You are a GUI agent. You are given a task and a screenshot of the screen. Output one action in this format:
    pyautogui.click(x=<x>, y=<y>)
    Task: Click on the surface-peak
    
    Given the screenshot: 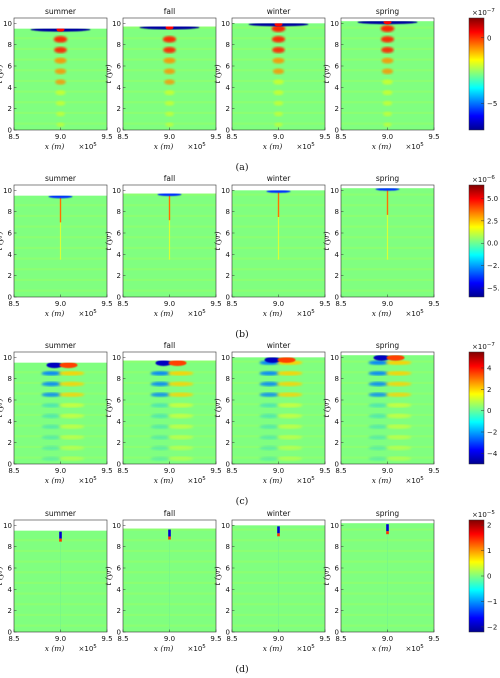 What is the action you would take?
    pyautogui.click(x=278, y=25)
    